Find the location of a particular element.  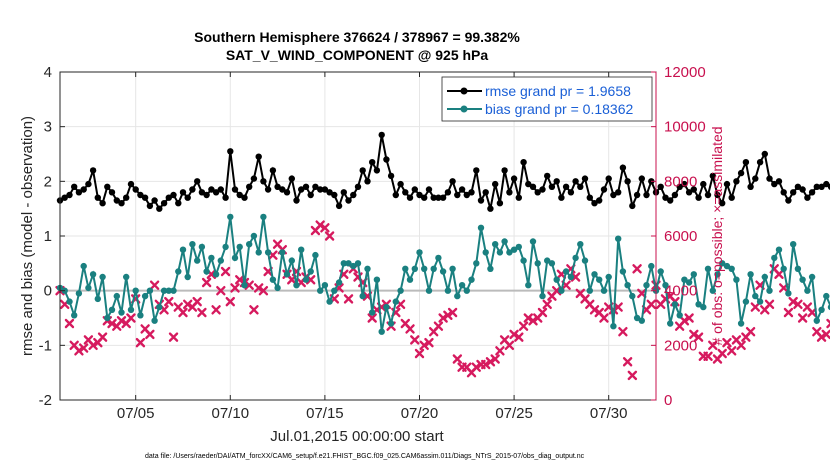

x-tick-label: 07/05 is located at coordinates (136, 413).